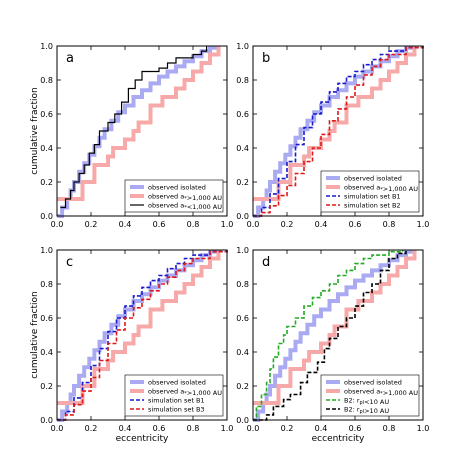 The image size is (468, 468). I want to click on panel-b-series-1-line, so click(335, 123).